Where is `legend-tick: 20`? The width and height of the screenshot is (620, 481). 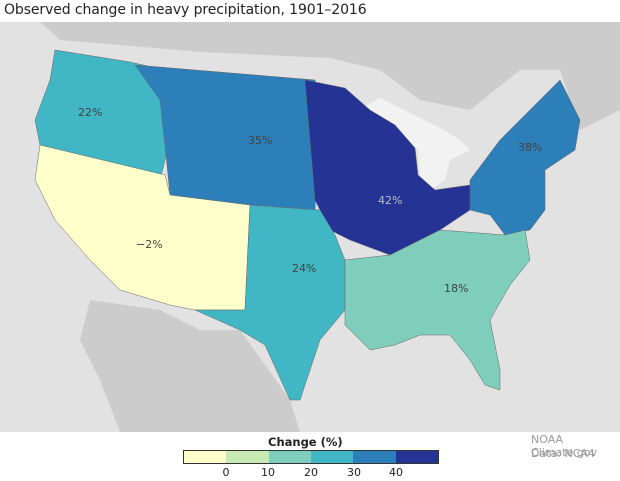 legend-tick: 20 is located at coordinates (311, 472).